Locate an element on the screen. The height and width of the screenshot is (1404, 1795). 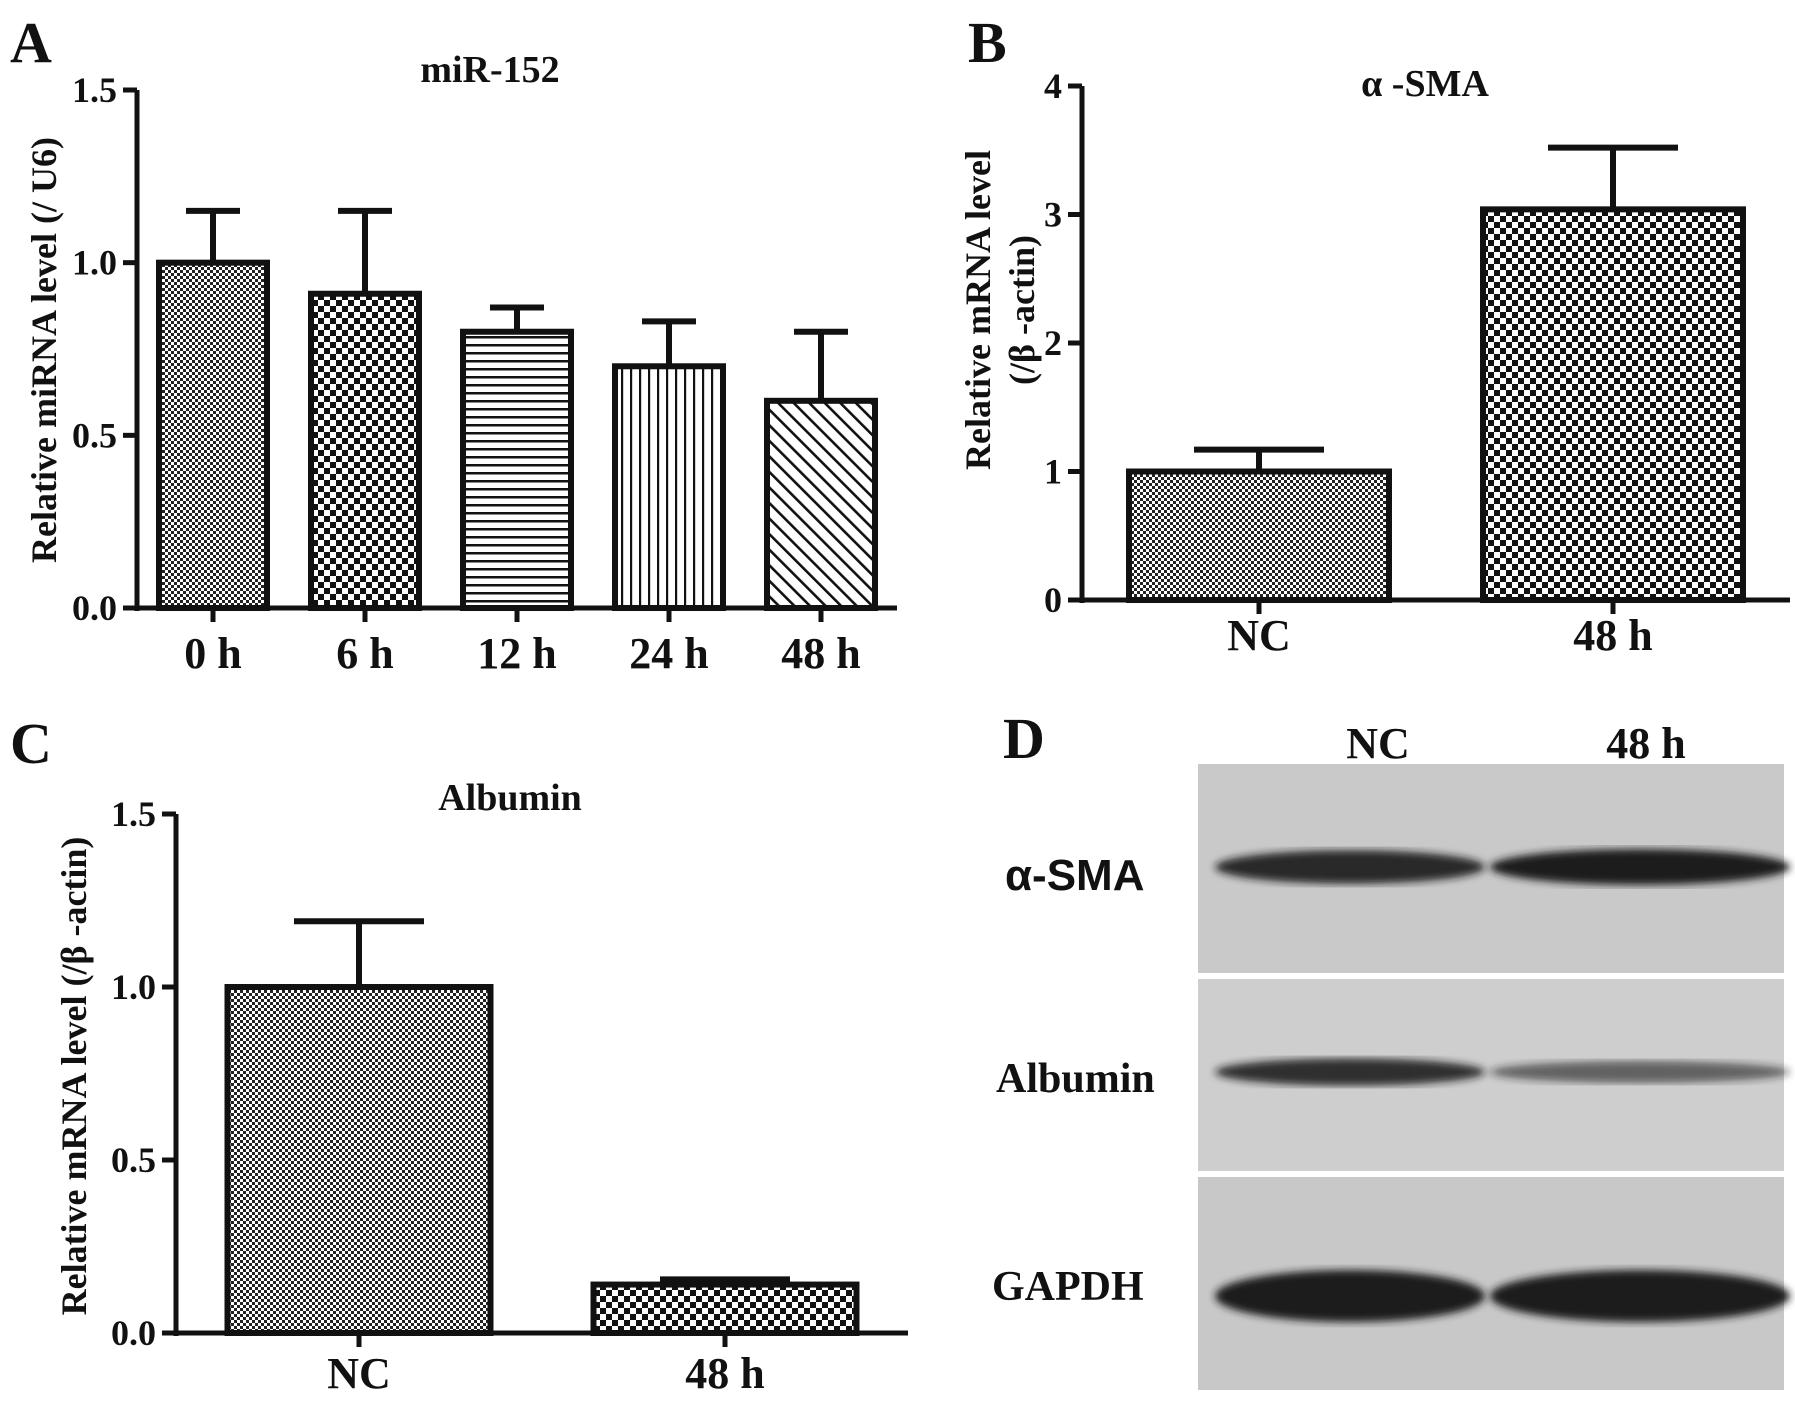
panel-letter-c: C is located at coordinates (31, 743).